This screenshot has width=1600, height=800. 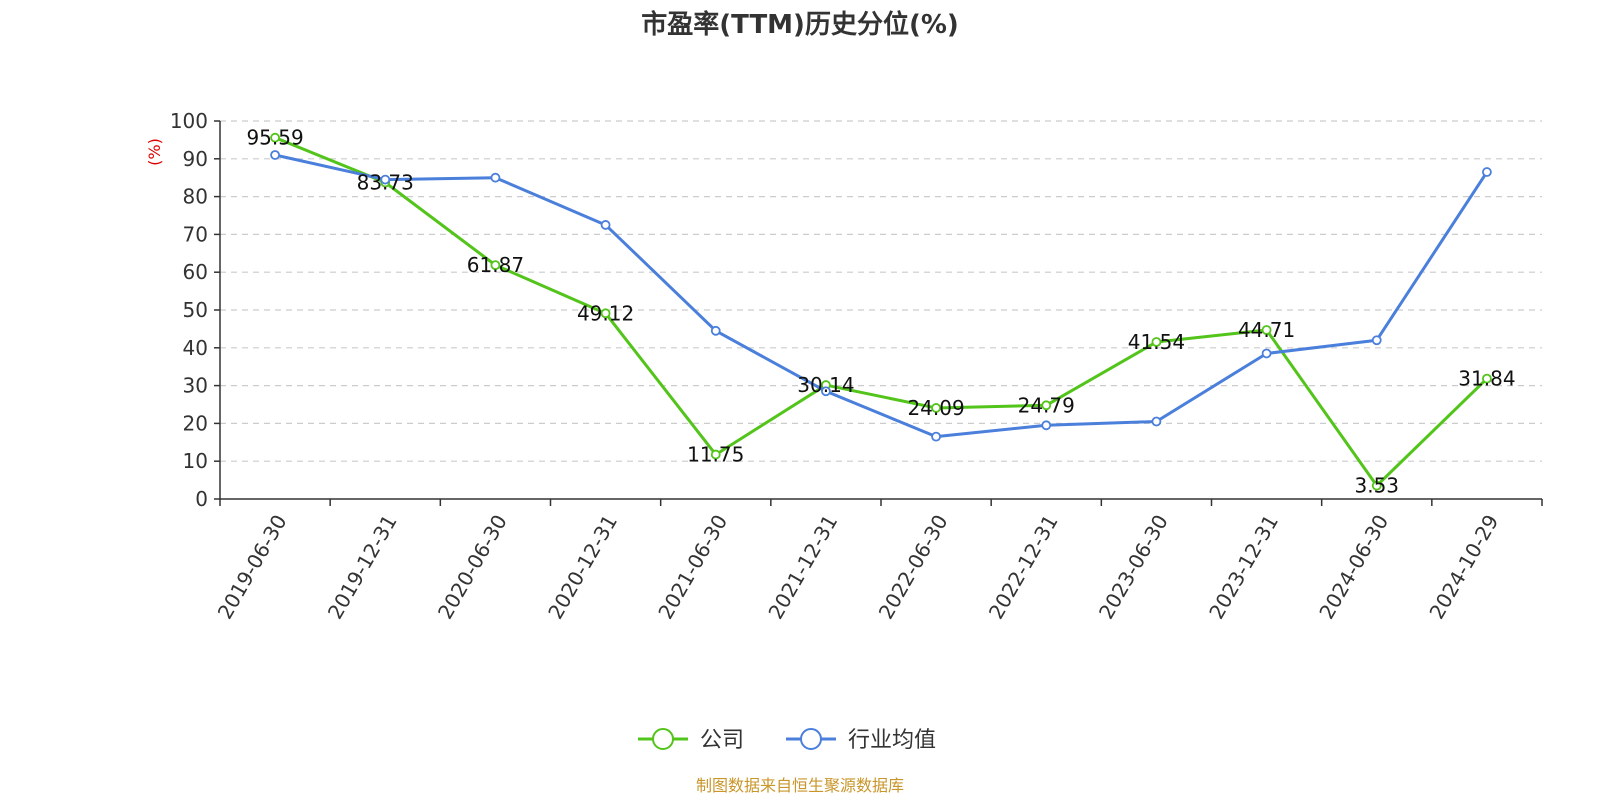 I want to click on y-tick-label: 10, so click(x=195, y=461).